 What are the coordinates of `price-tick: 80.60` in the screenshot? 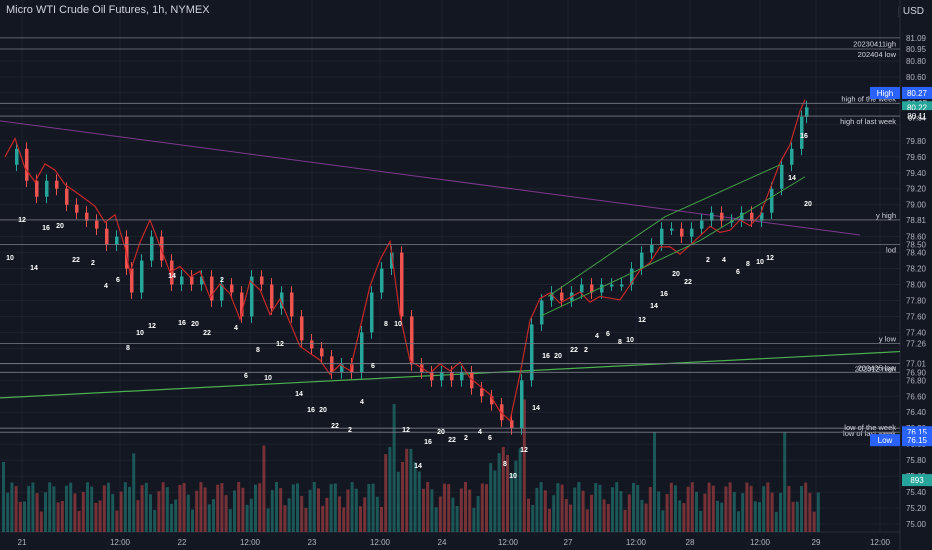 It's located at (916, 77).